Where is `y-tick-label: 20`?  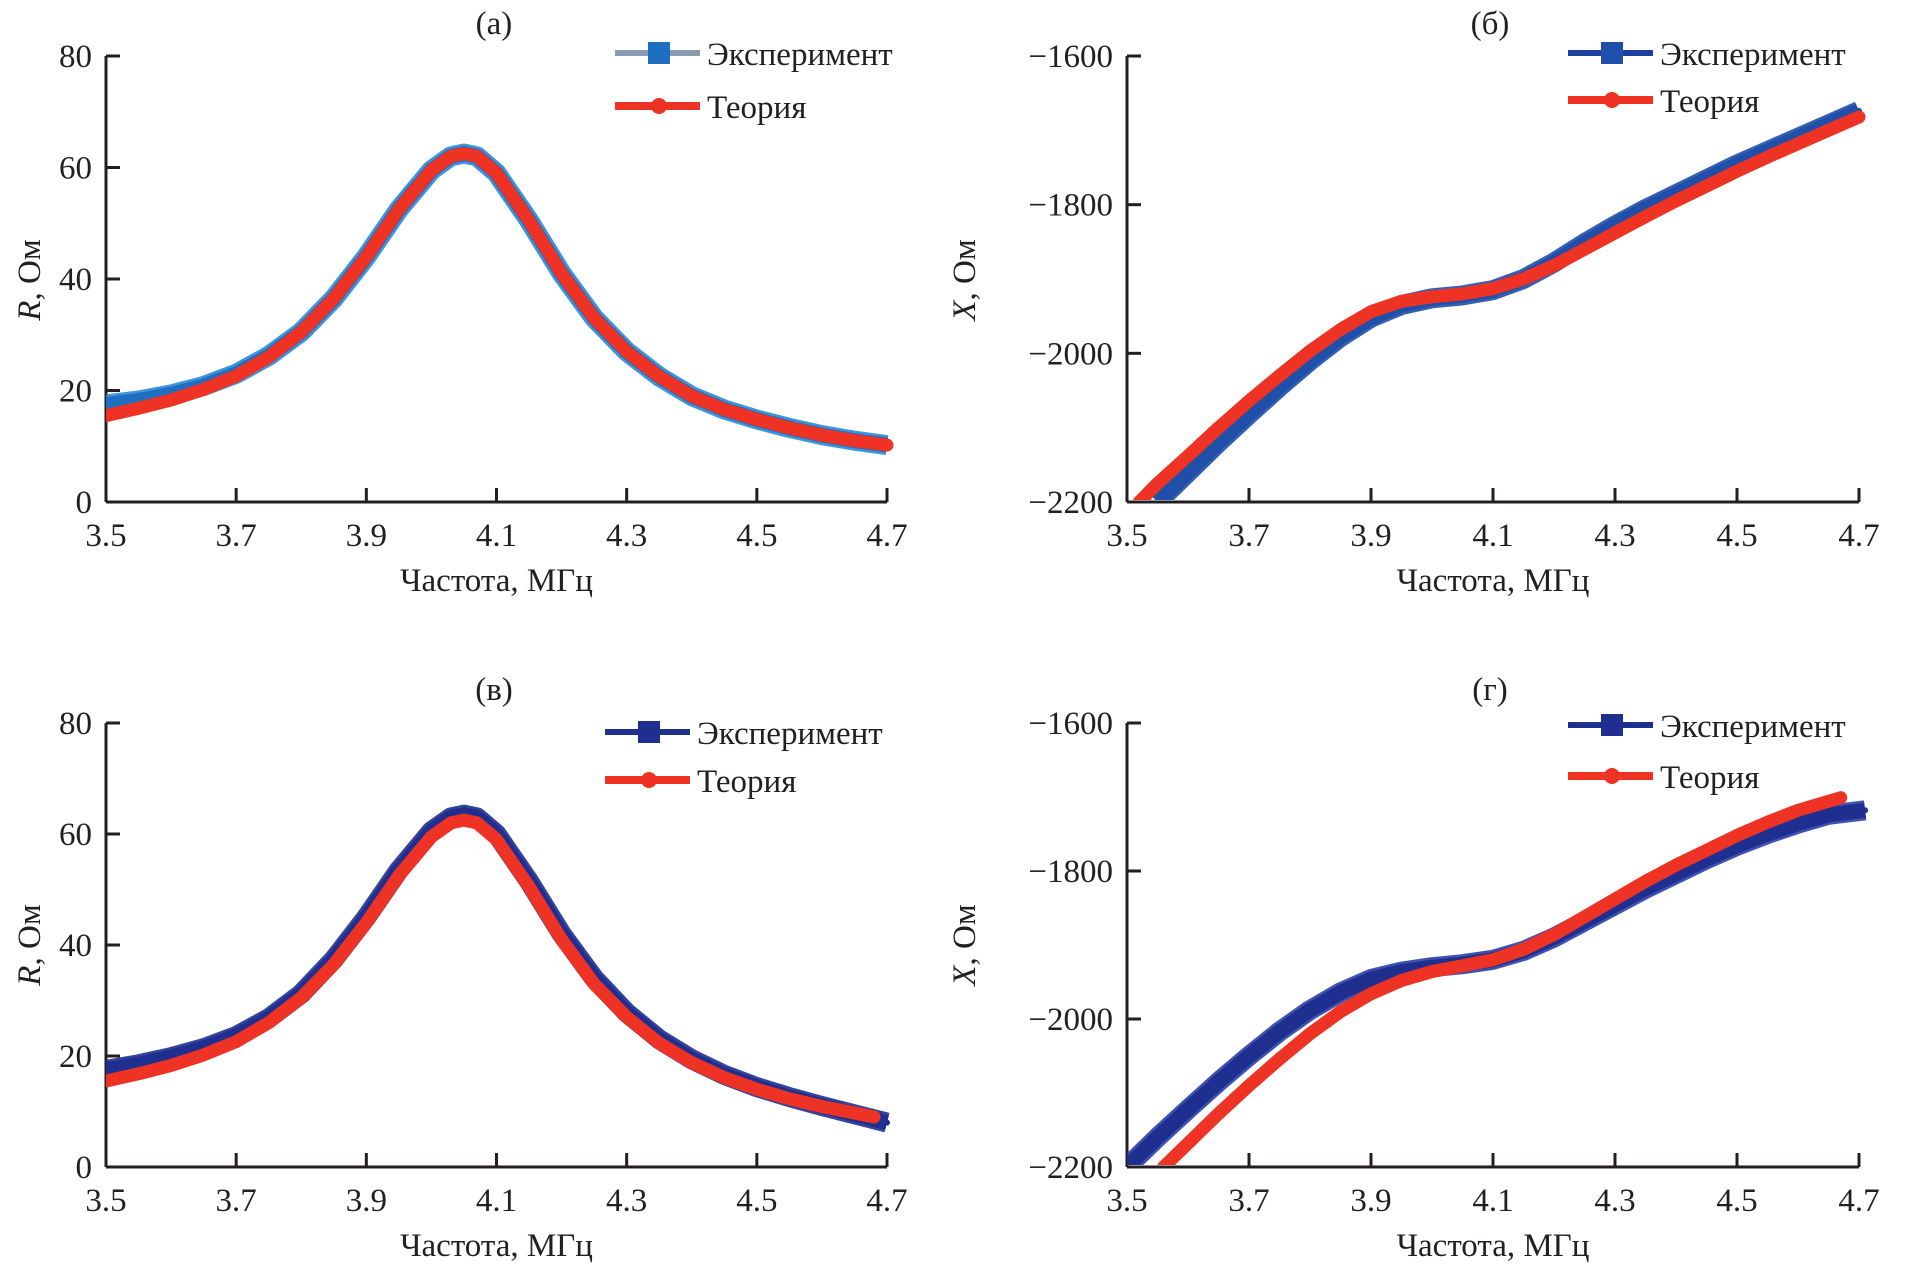 y-tick-label: 20 is located at coordinates (75, 1057).